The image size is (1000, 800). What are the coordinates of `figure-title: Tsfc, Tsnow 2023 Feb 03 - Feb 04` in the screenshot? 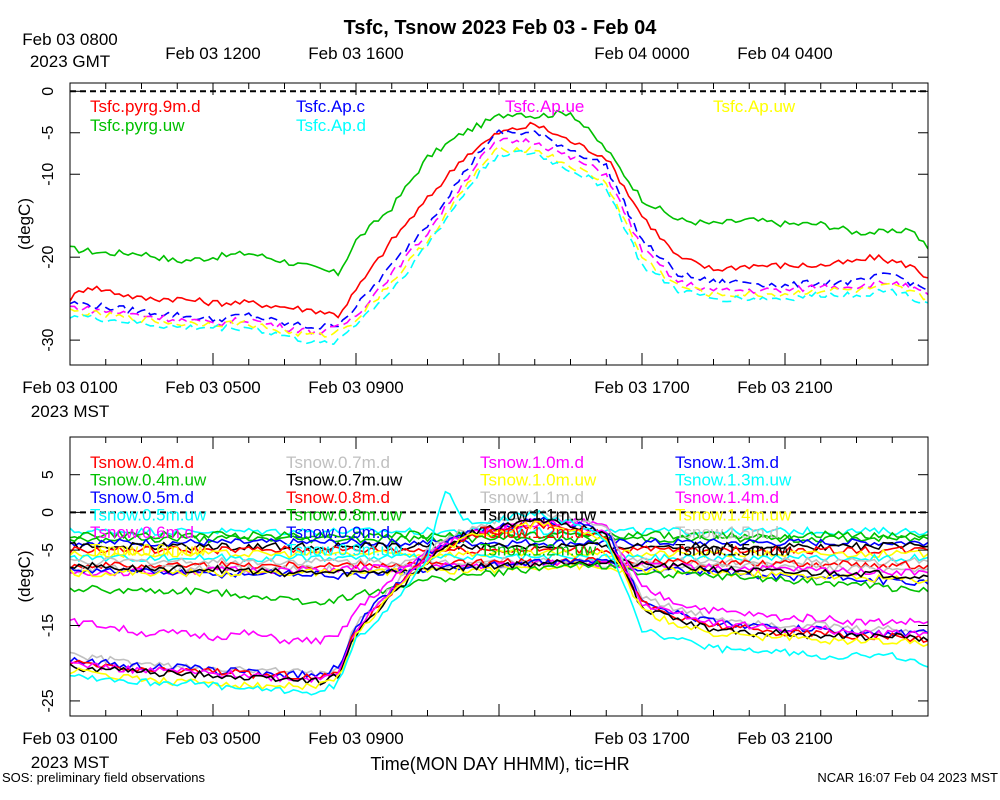 It's located at (501, 28).